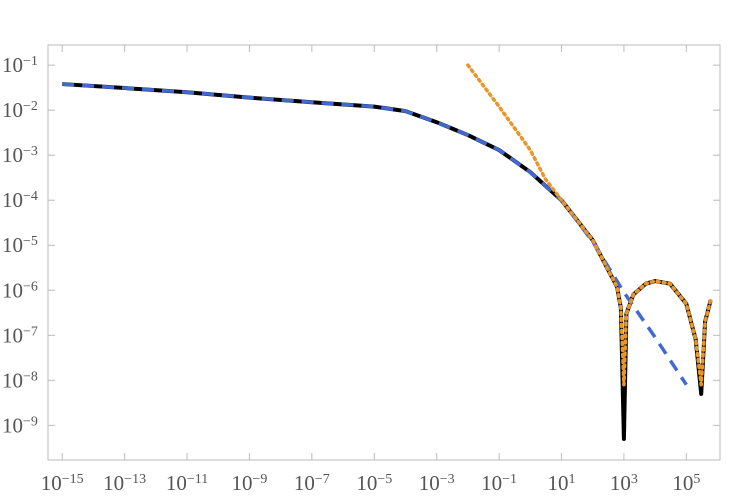 This screenshot has height=504, width=732. What do you see at coordinates (20, 155) in the screenshot?
I see `y-tick-label: 10⁻³` at bounding box center [20, 155].